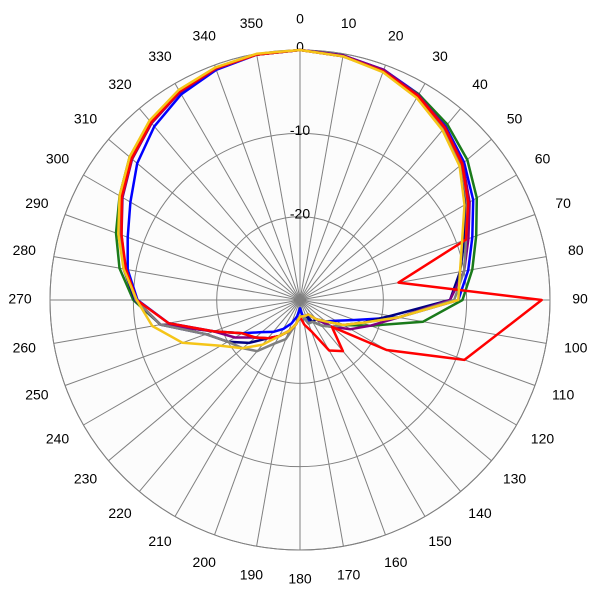 The image size is (600, 605). What do you see at coordinates (252, 574) in the screenshot?
I see `angle-label: 190` at bounding box center [252, 574].